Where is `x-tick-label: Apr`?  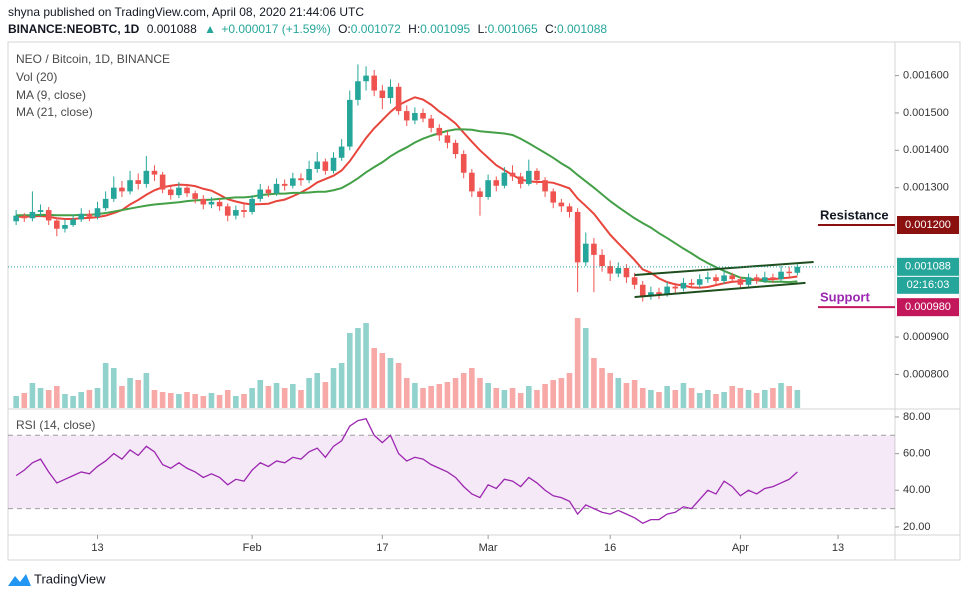
x-tick-label: Apr is located at coordinates (740, 548).